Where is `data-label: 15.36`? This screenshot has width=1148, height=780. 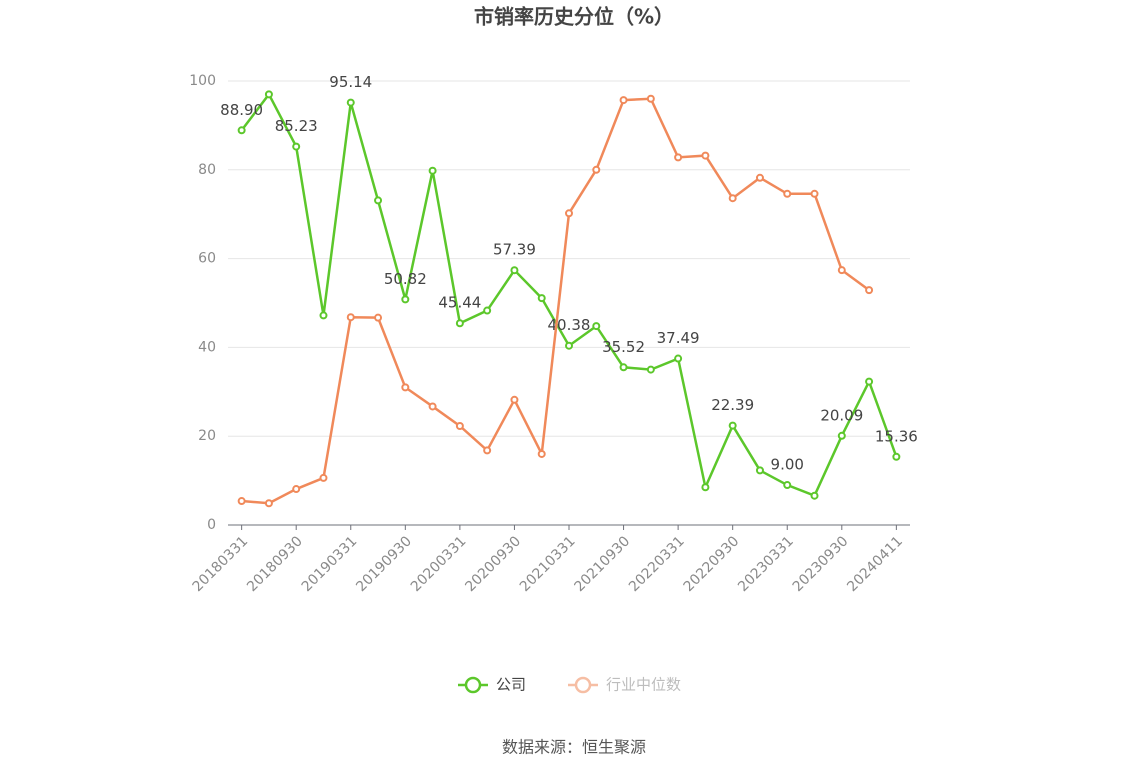
data-label: 15.36 is located at coordinates (896, 436).